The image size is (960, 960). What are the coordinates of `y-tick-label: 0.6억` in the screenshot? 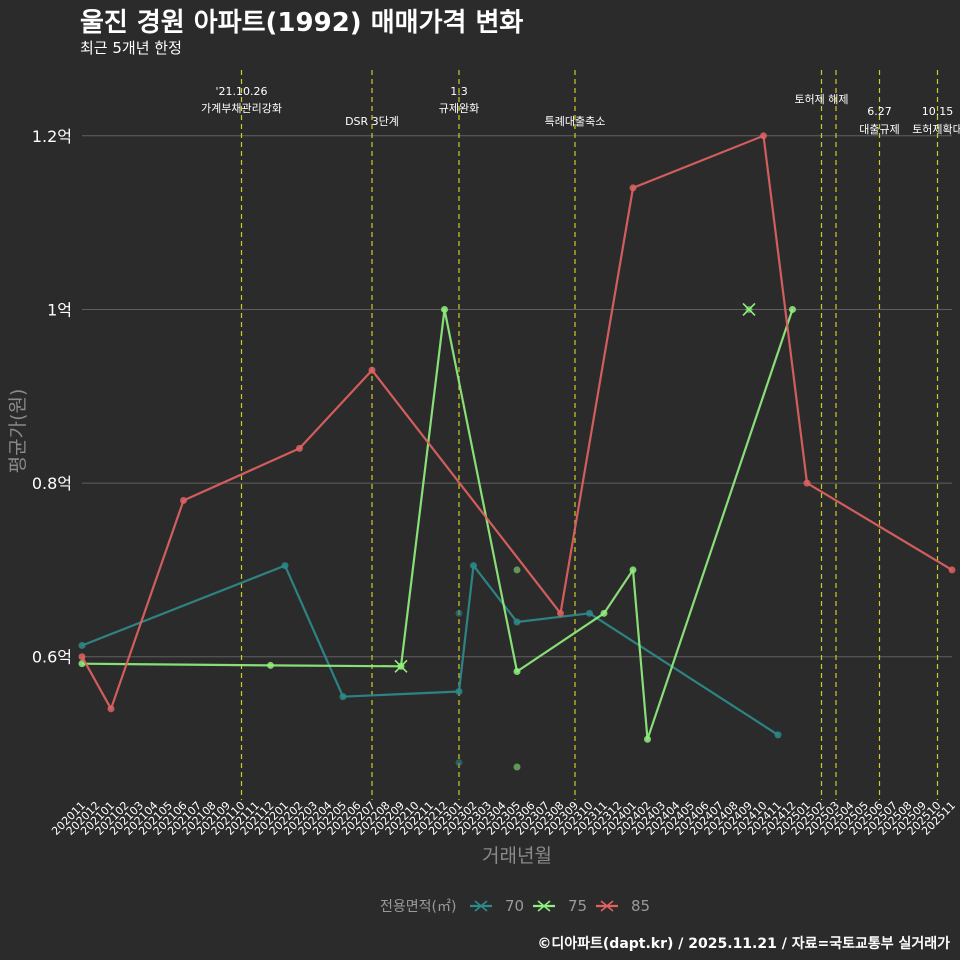 It's located at (52, 657).